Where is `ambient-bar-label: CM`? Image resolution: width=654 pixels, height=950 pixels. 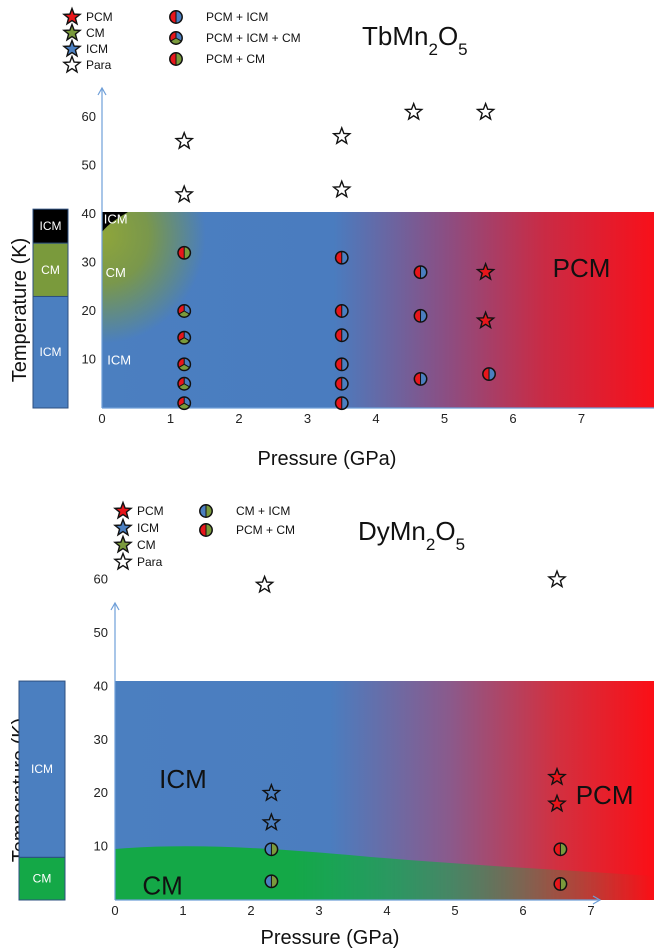 ambient-bar-label: CM is located at coordinates (50, 270).